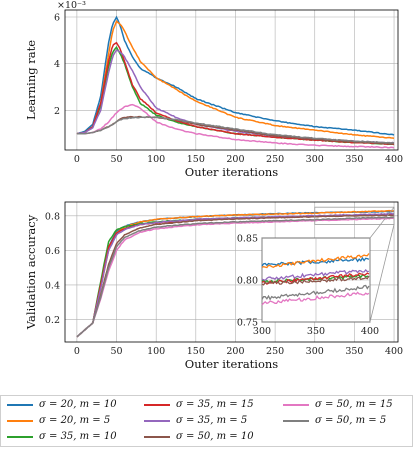 The height and width of the screenshot is (449, 415). Describe the element at coordinates (78, 436) in the screenshot. I see `legend-label: σ = 35, m = 10` at that location.